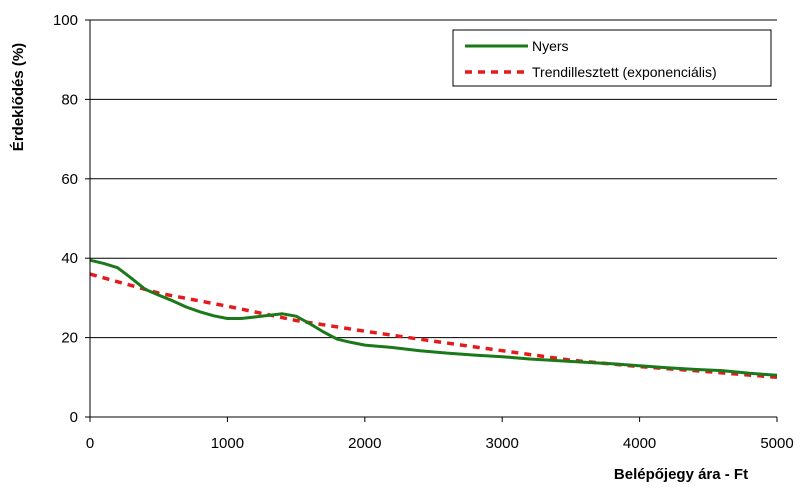 The width and height of the screenshot is (800, 490). What do you see at coordinates (65, 219) in the screenshot?
I see `y-tick-labels: 0 20 40 60 80 100` at bounding box center [65, 219].